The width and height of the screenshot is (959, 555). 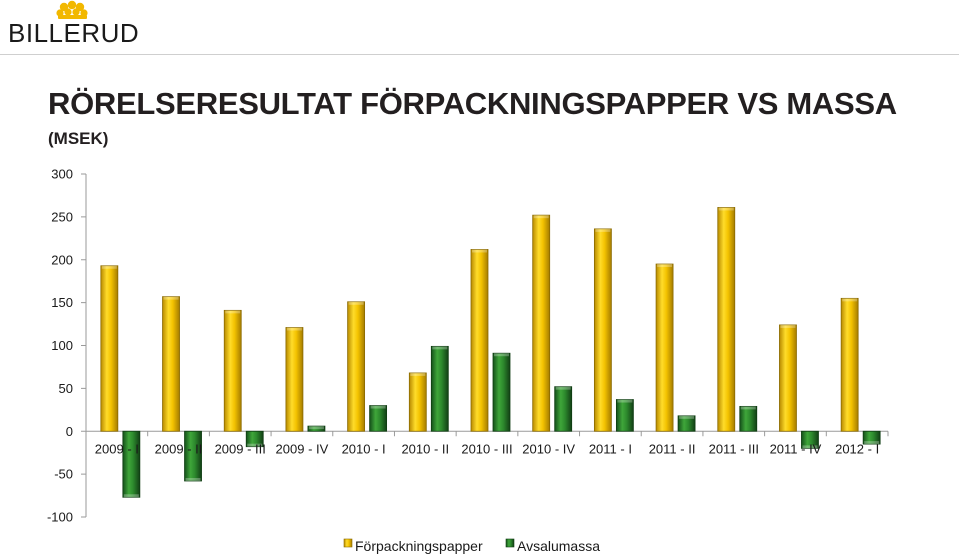 I want to click on x-category-label: 2011 - I, so click(x=610, y=448).